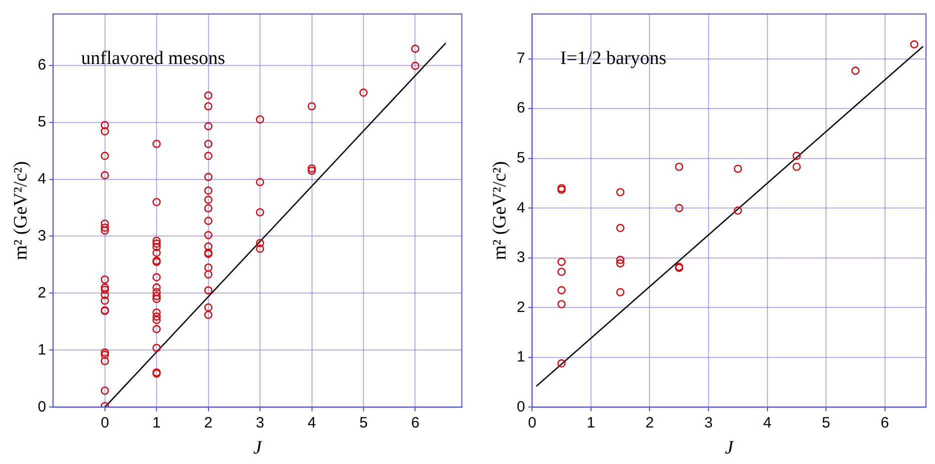 The width and height of the screenshot is (935, 464). Describe the element at coordinates (153, 58) in the screenshot. I see `annotation: unflavored mesons` at that location.